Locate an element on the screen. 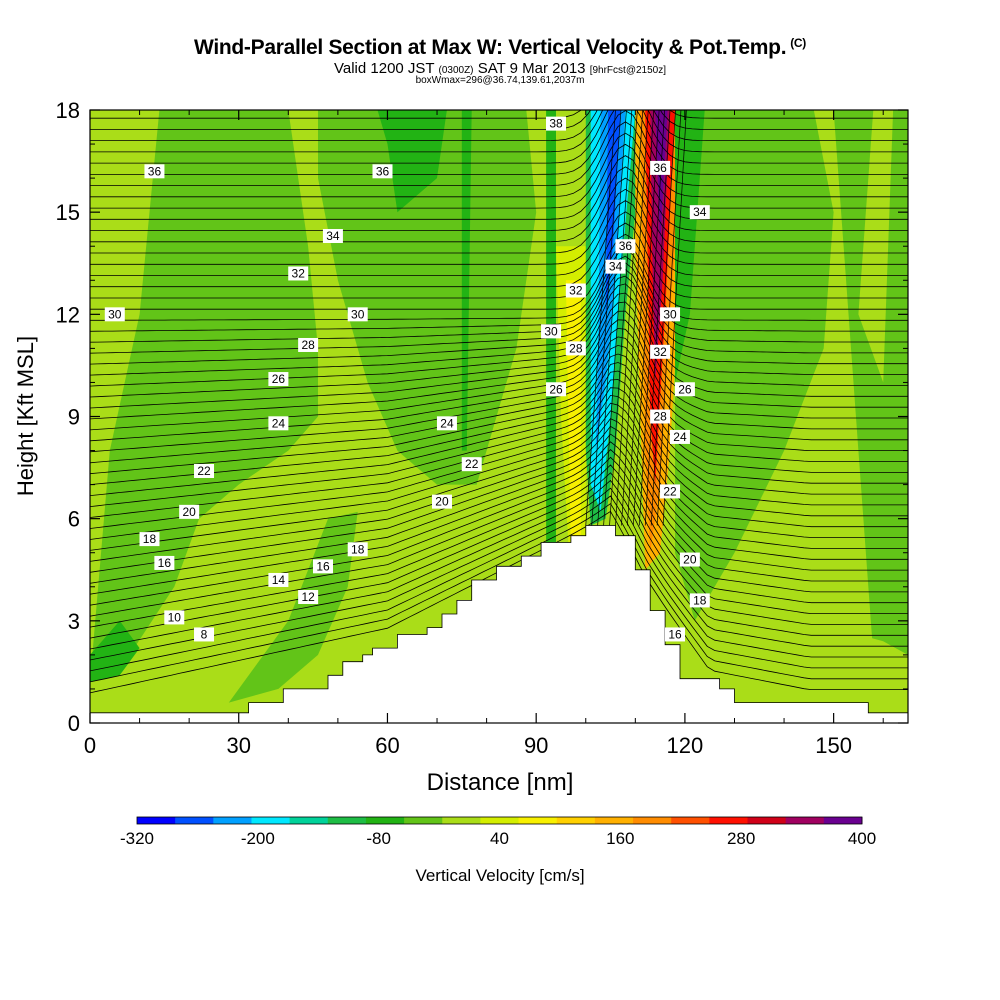  sink-core is located at coordinates (412, 161).